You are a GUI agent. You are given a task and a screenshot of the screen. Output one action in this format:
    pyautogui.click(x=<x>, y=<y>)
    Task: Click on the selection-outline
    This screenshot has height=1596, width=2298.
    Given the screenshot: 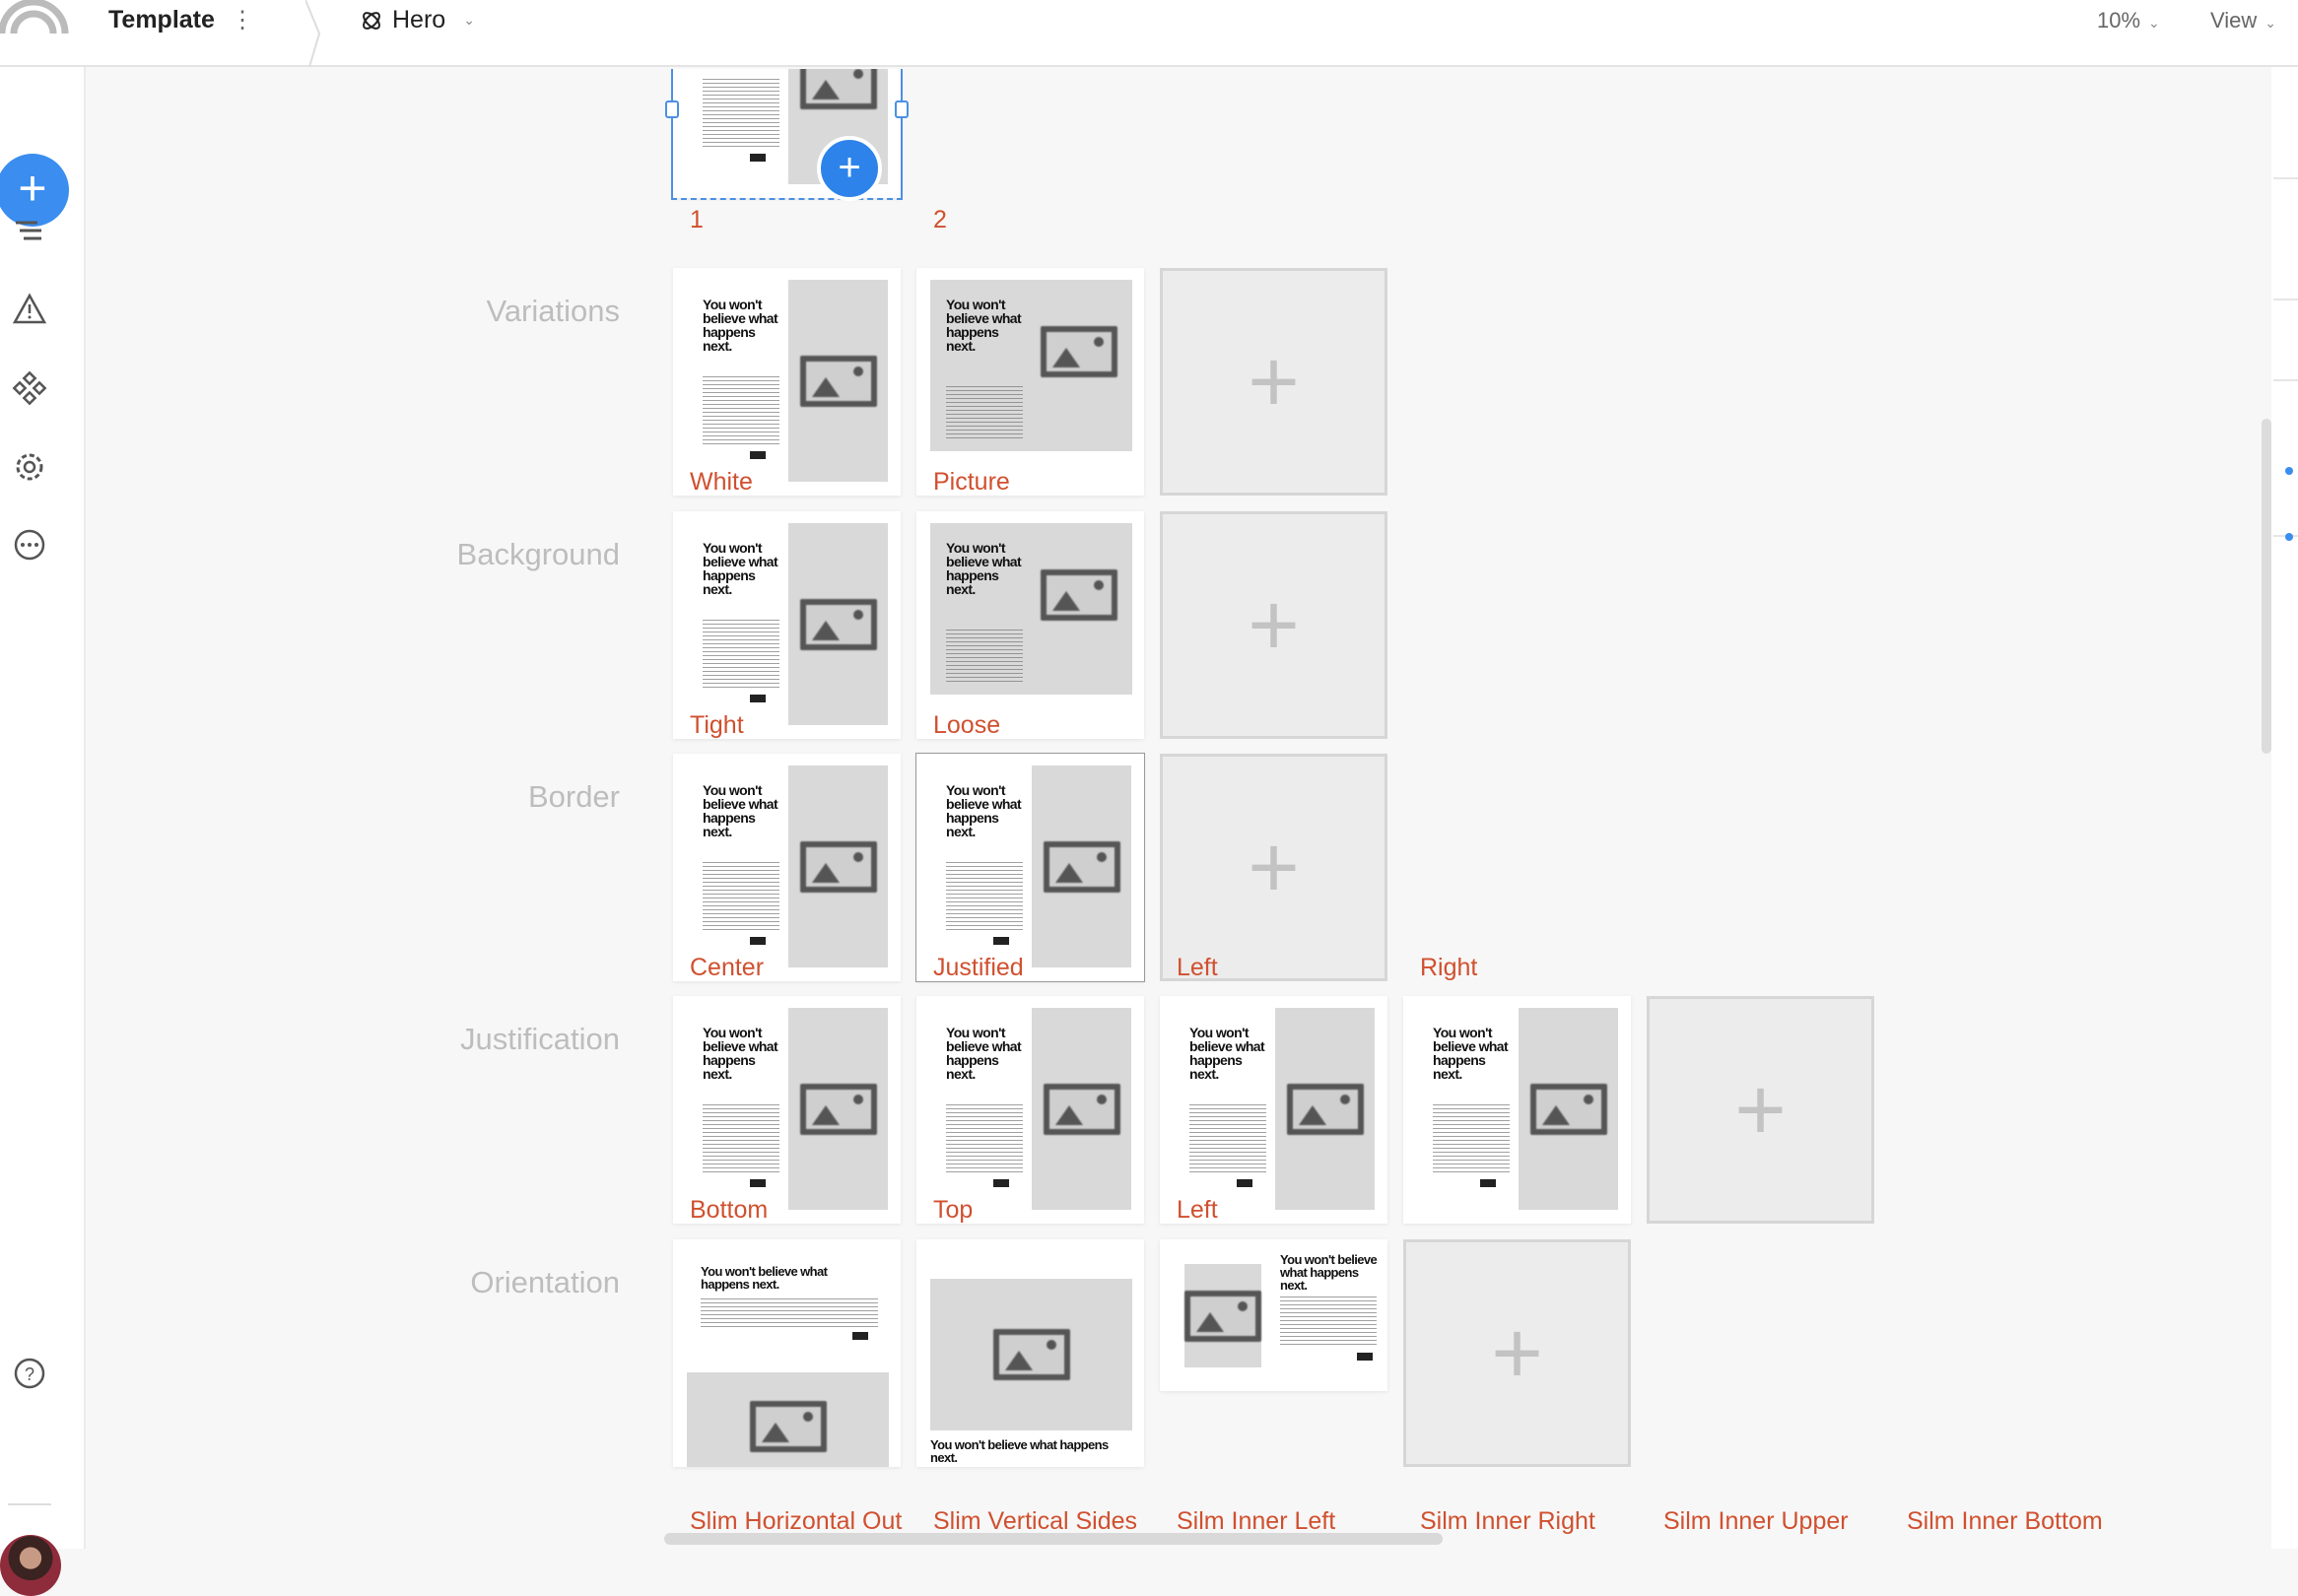 What is the action you would take?
    pyautogui.click(x=787, y=134)
    